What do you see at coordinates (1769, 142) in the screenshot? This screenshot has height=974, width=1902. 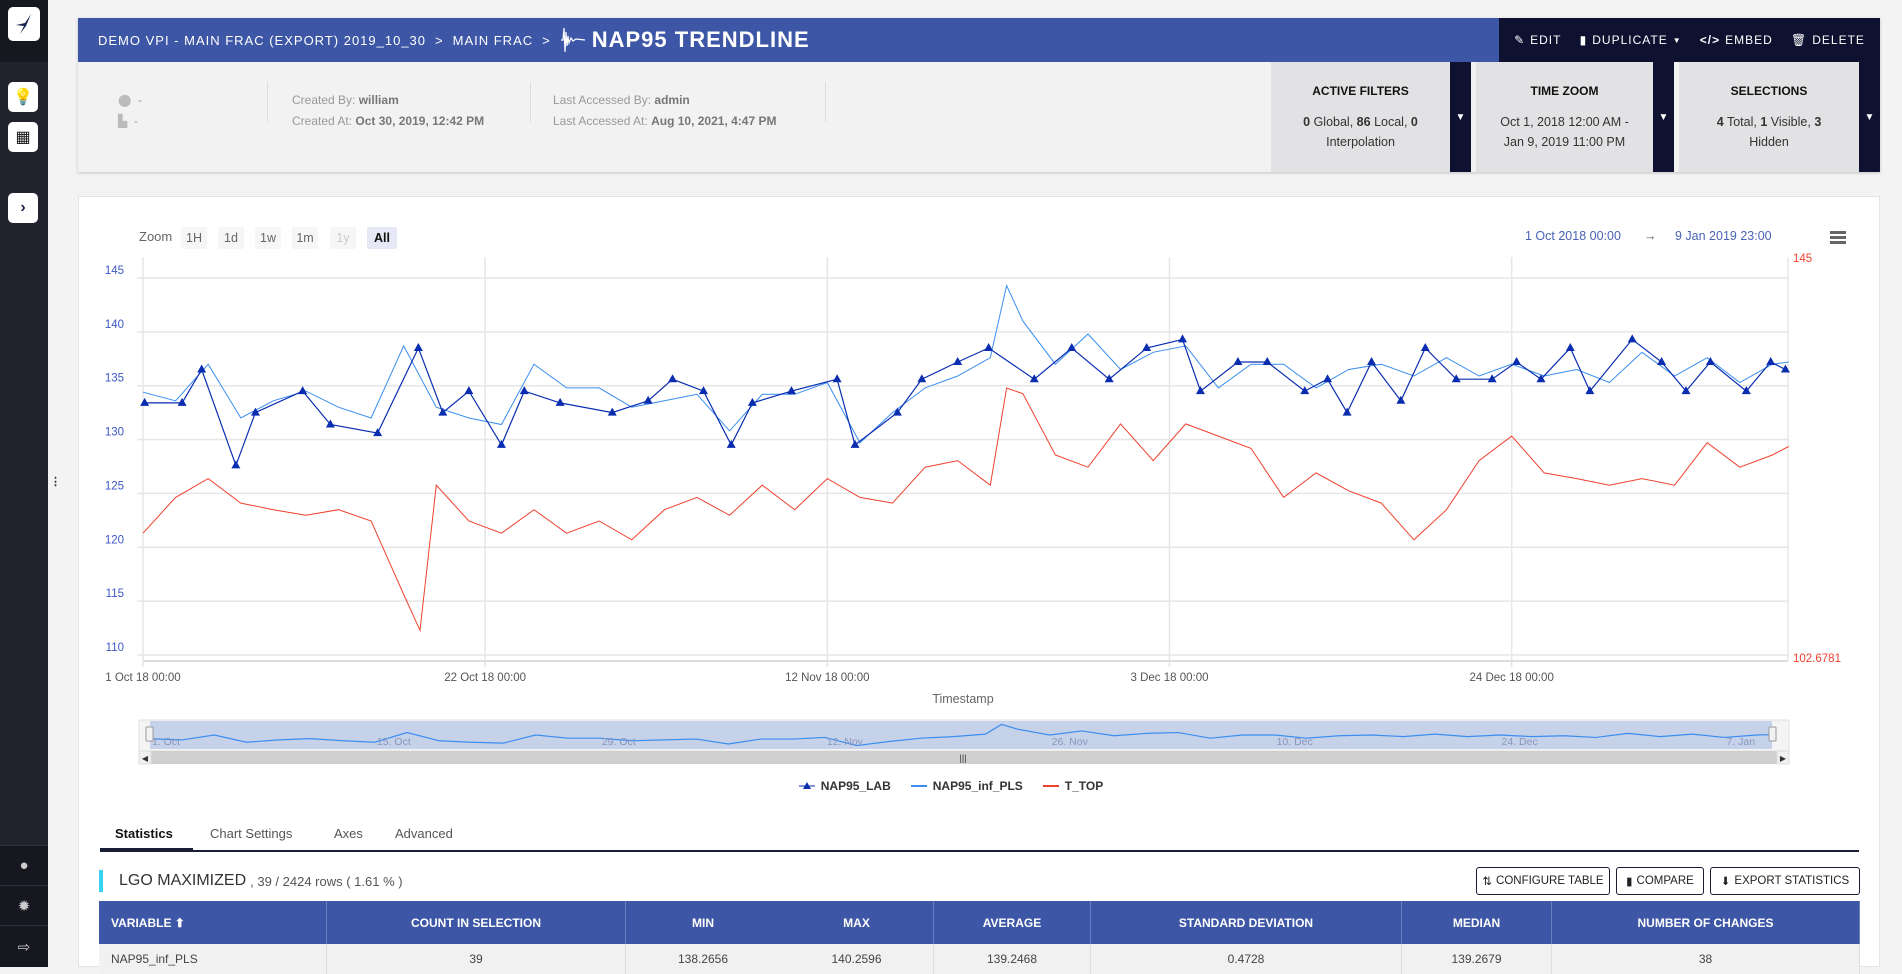 I see `hidden-label: Hidden` at bounding box center [1769, 142].